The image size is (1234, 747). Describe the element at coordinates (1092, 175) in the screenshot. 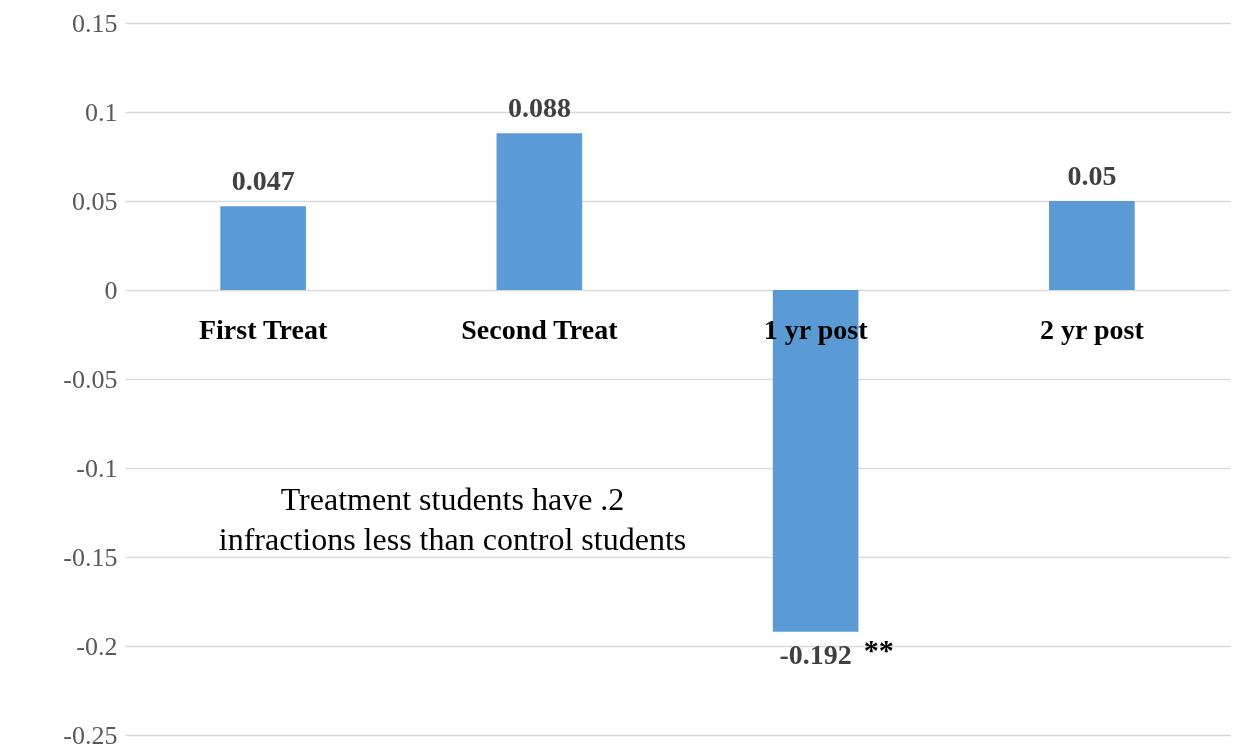

I see `data-label: 0.05` at that location.